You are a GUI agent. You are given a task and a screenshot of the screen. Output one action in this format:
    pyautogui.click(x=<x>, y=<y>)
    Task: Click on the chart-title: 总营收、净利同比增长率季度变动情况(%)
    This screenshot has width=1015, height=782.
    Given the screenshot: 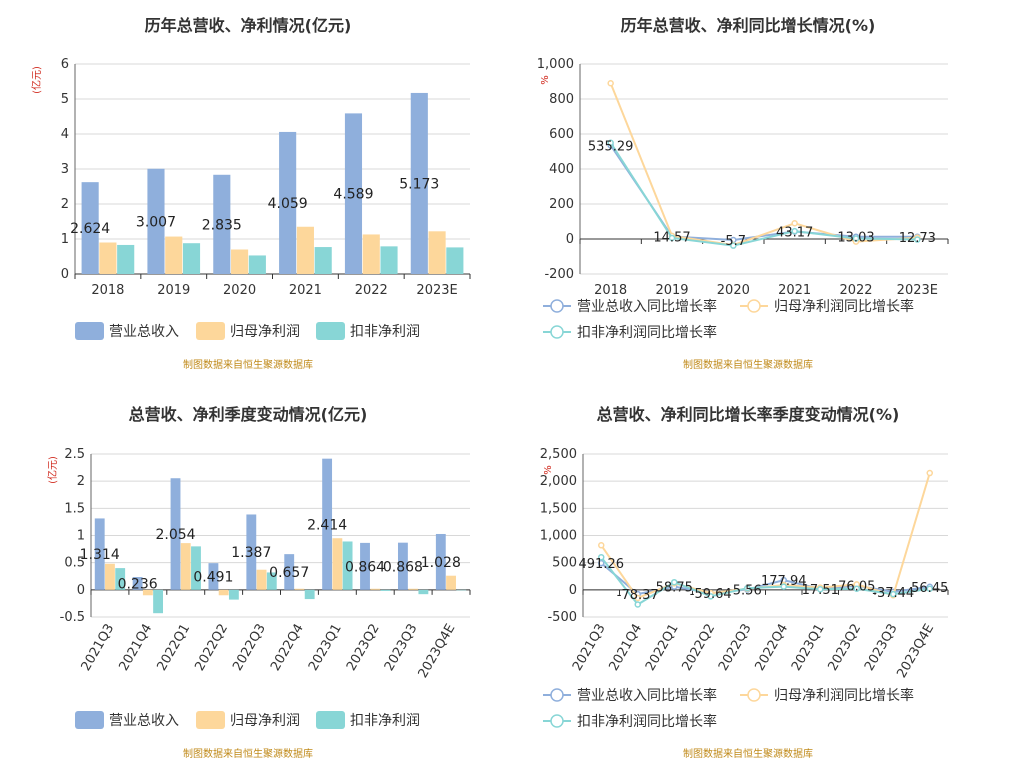 What is the action you would take?
    pyautogui.click(x=748, y=414)
    